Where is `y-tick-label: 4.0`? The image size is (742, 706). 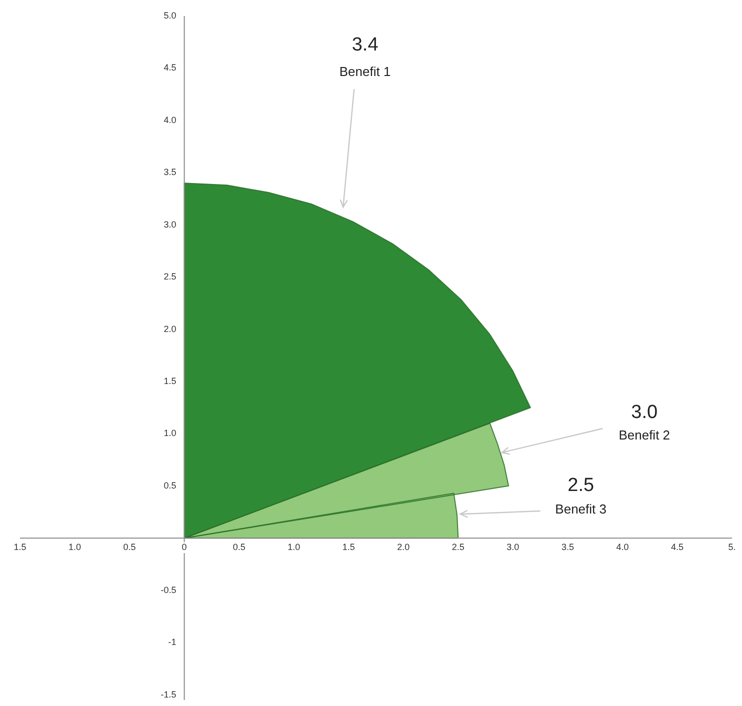 y-tick-label: 4.0 is located at coordinates (170, 119).